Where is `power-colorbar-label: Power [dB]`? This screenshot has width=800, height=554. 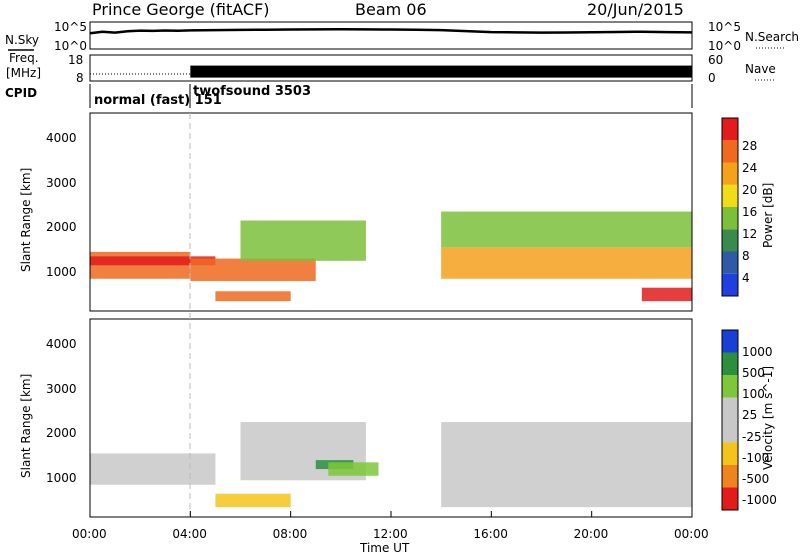
power-colorbar-label: Power [dB] is located at coordinates (768, 215).